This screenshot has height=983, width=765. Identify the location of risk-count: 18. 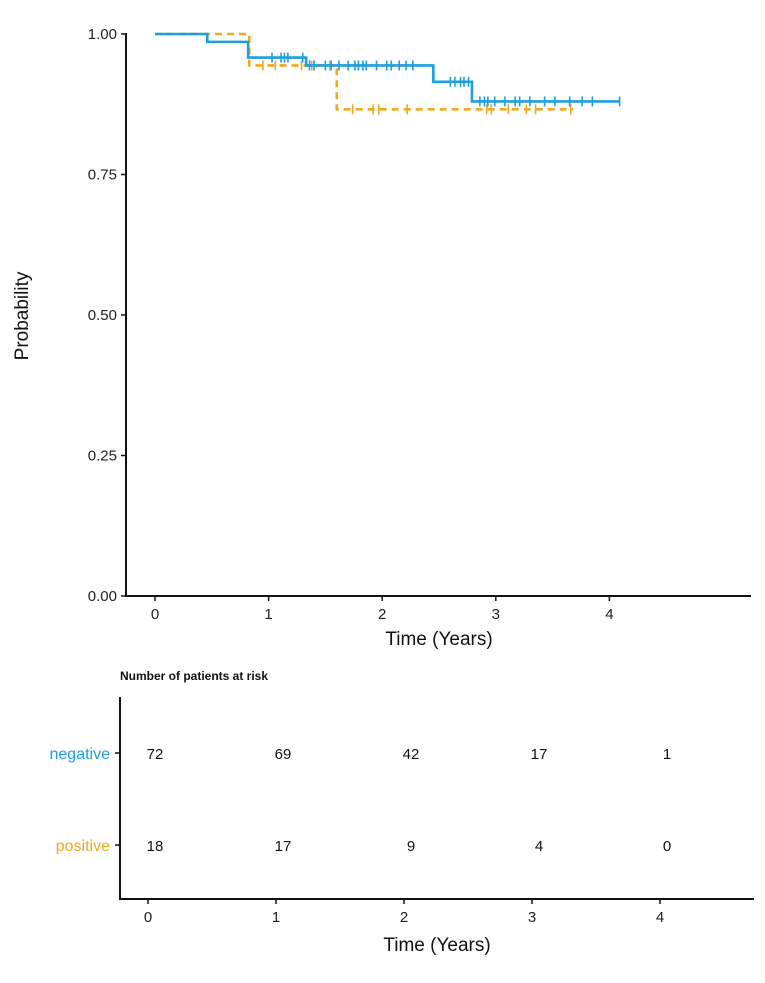
(155, 846).